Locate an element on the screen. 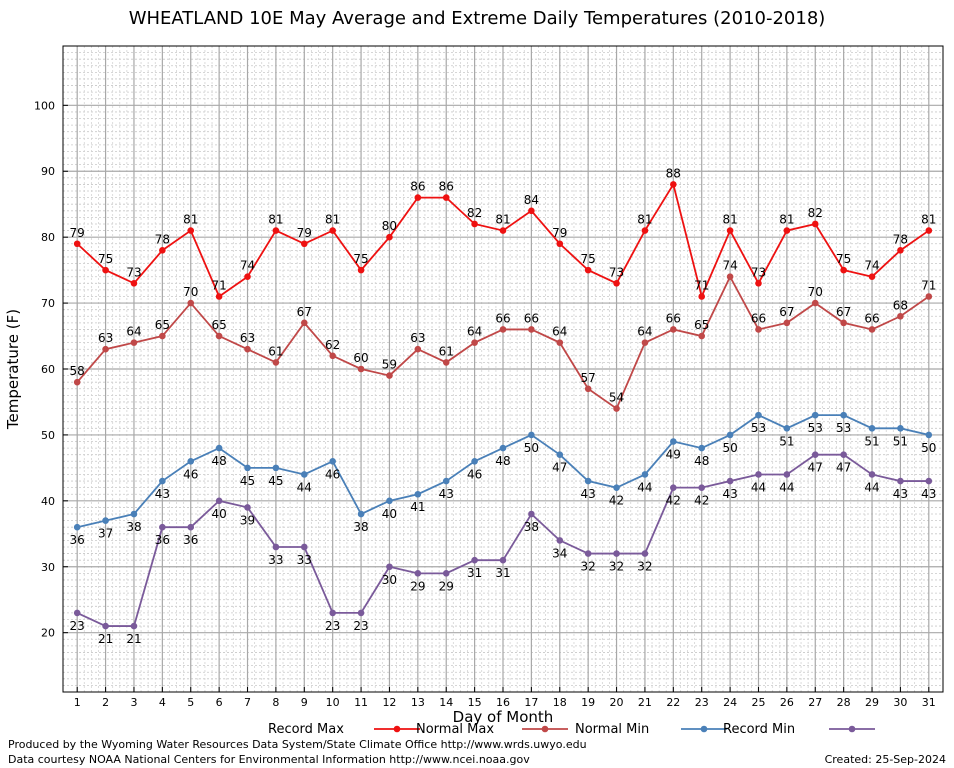 The width and height of the screenshot is (954, 768). legend-label-record-min: Record Min is located at coordinates (759, 729).